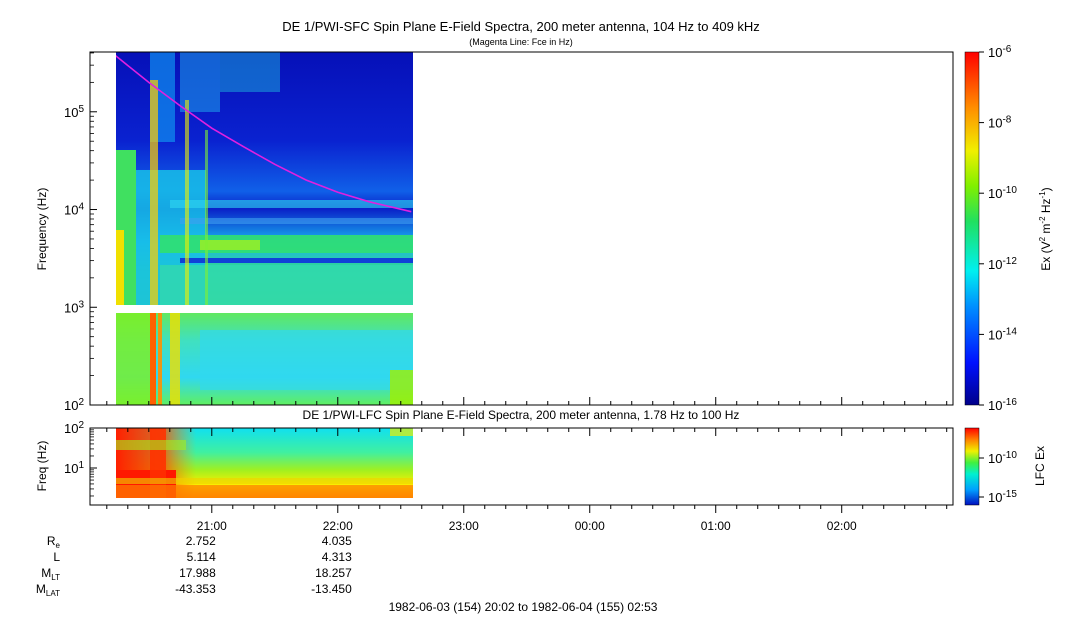  I want to click on sfc-colorbar-tick-label: 10⁻⁸, so click(1000, 123).